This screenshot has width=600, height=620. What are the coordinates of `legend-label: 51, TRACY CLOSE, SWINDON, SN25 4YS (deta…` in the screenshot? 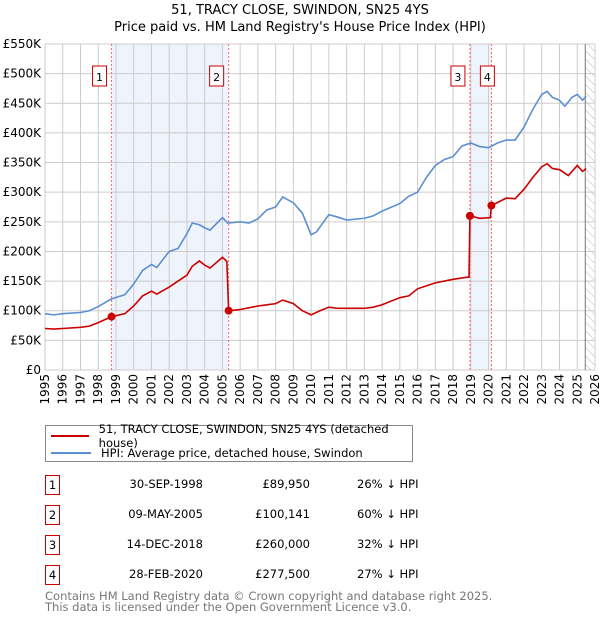 It's located at (243, 436).